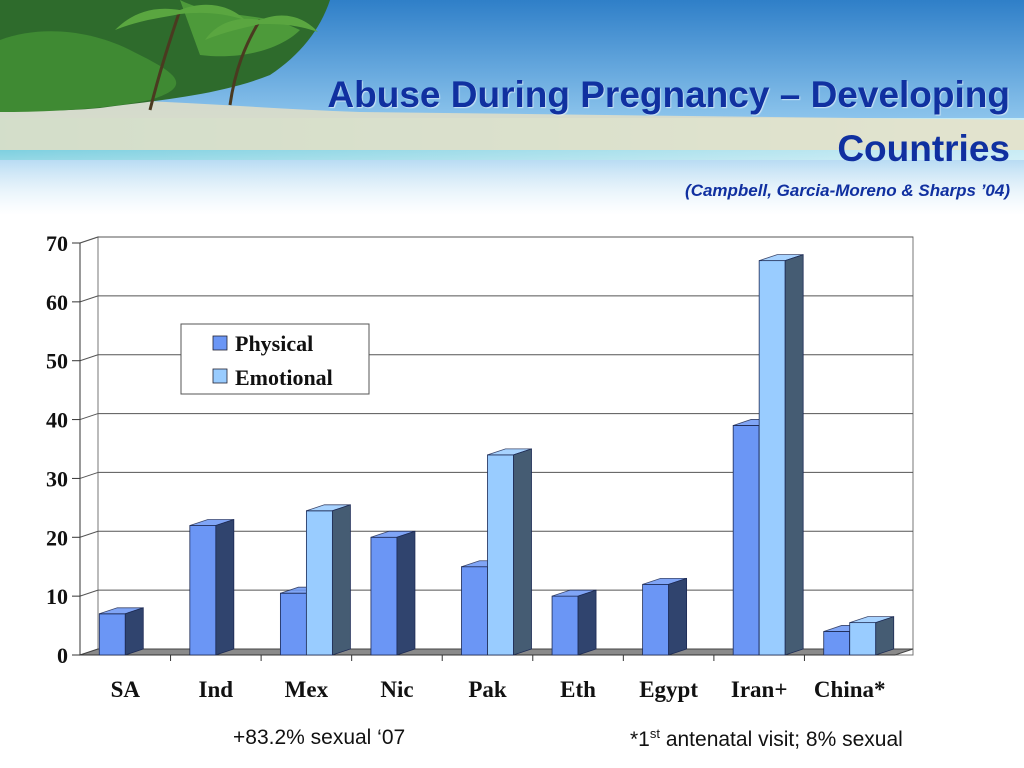 This screenshot has width=1024, height=768. I want to click on y-tick-label: 60, so click(57, 302).